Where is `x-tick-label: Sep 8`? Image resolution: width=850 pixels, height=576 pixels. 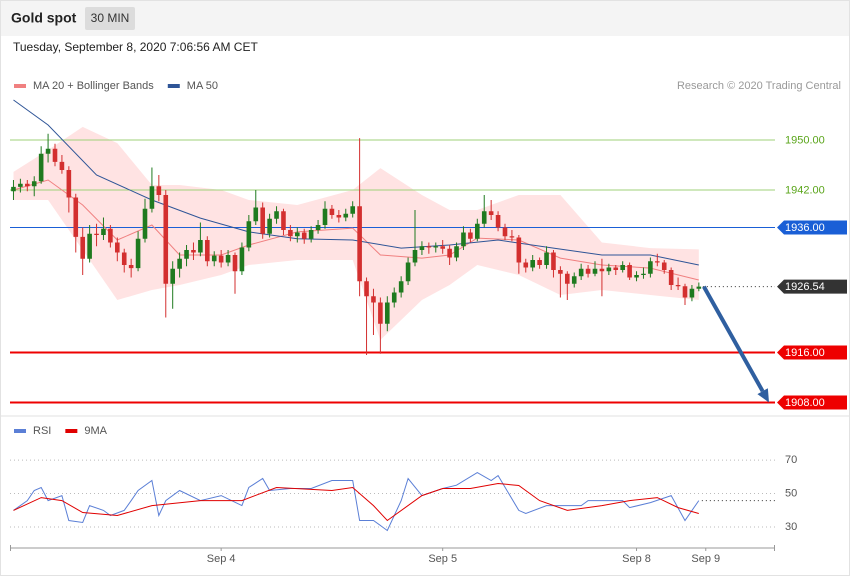
x-tick-label: Sep 8 is located at coordinates (636, 559).